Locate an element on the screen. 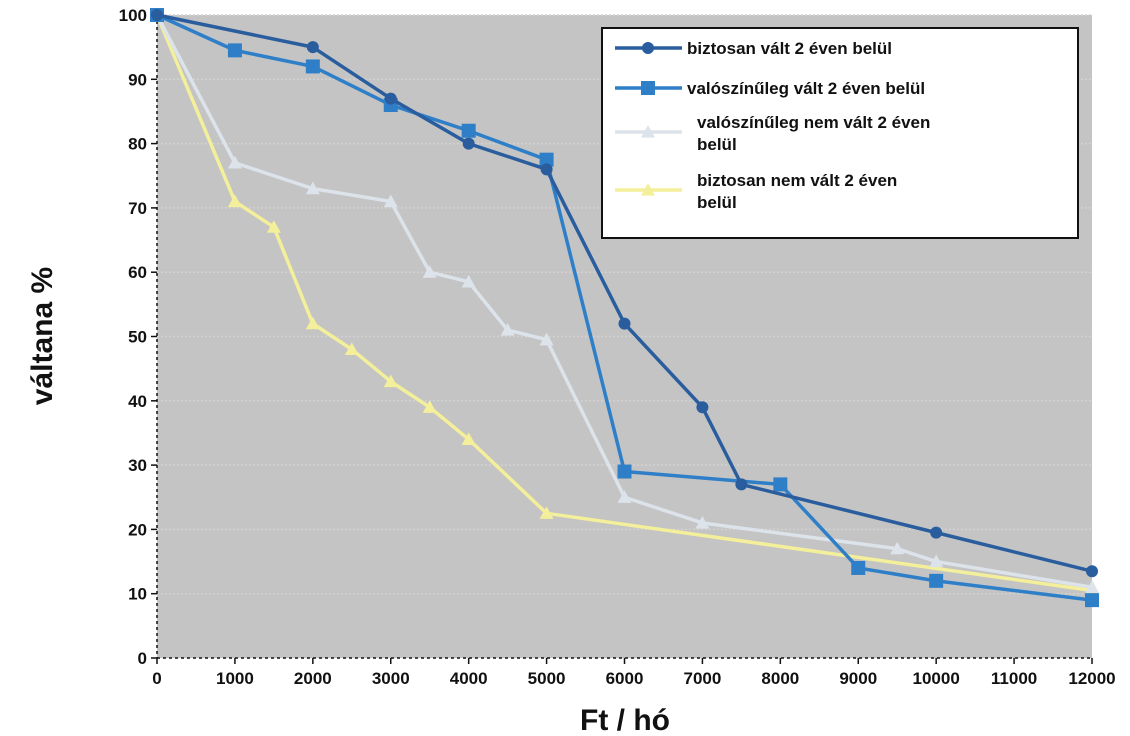  legend-entry-2: valószínűleg vált 2 éven belül is located at coordinates (770, 88).